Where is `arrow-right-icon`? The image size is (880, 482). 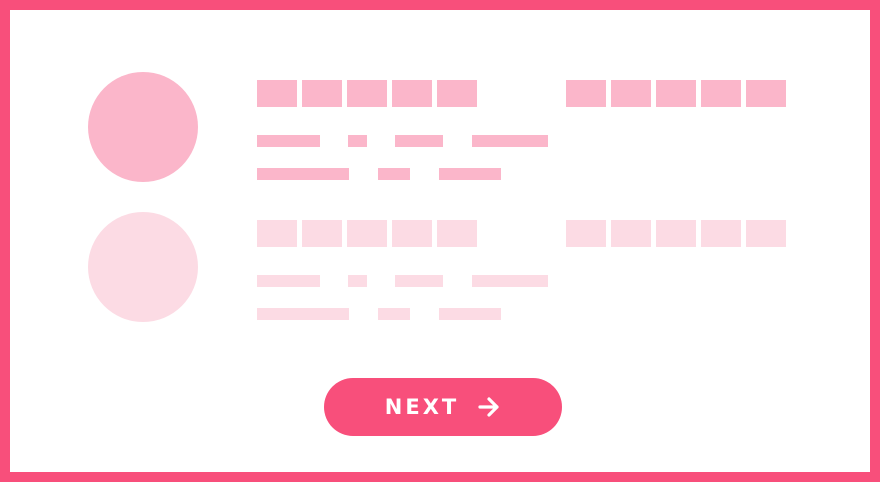
arrow-right-icon is located at coordinates (488, 407).